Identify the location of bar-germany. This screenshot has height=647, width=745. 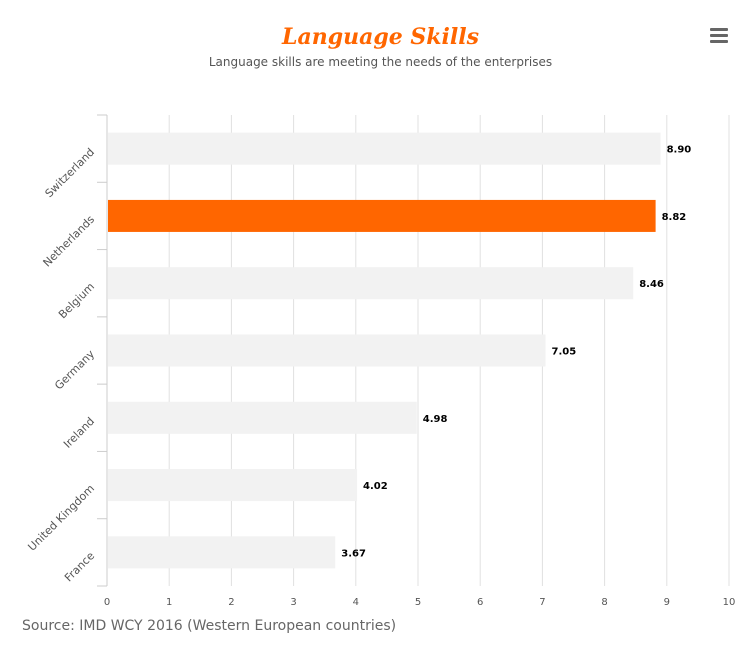
(327, 350).